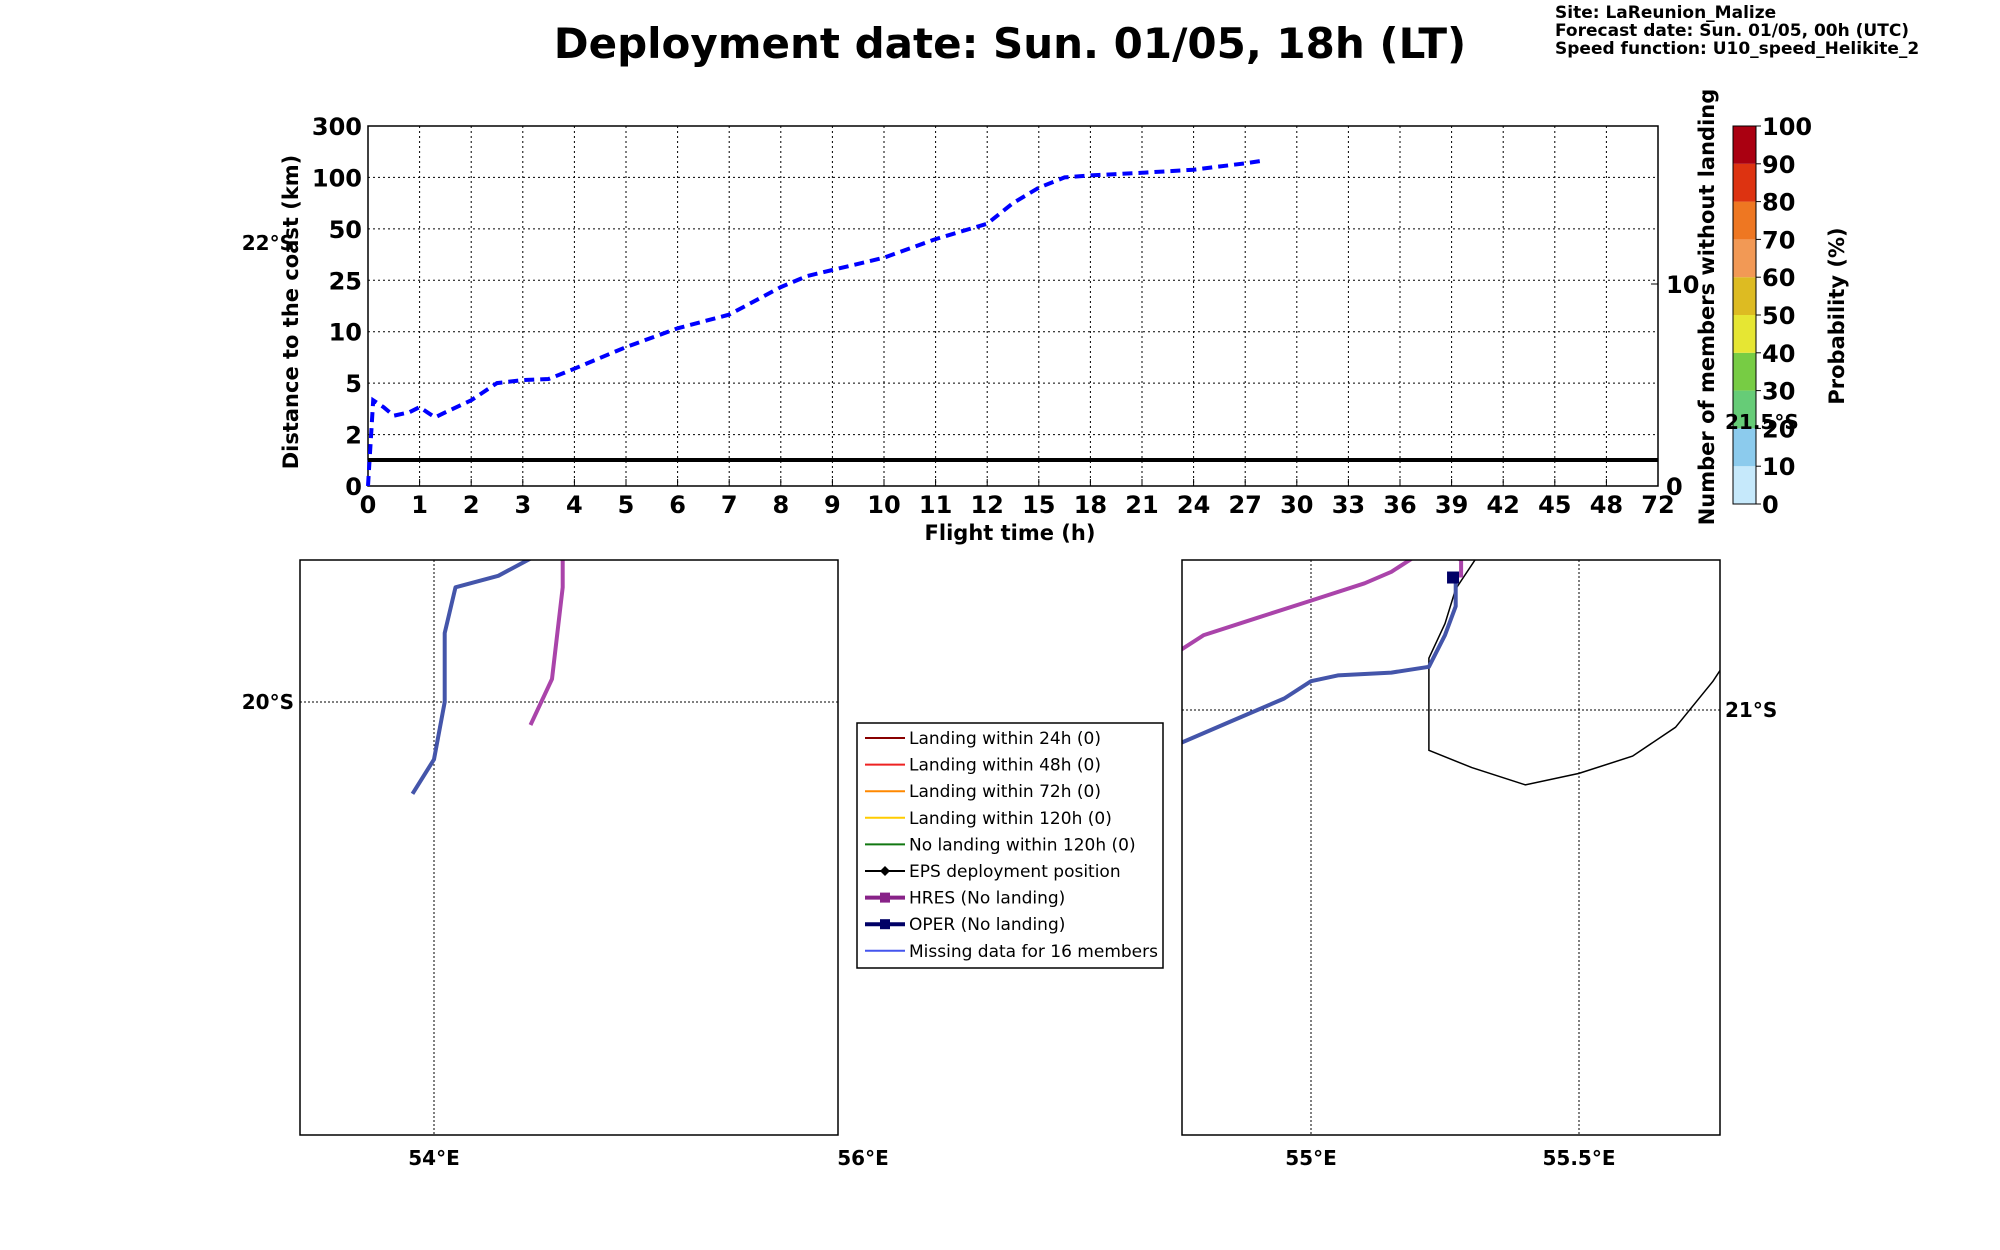  Describe the element at coordinates (1578, 1158) in the screenshot. I see `map-lon-label: 55.5°E` at that location.